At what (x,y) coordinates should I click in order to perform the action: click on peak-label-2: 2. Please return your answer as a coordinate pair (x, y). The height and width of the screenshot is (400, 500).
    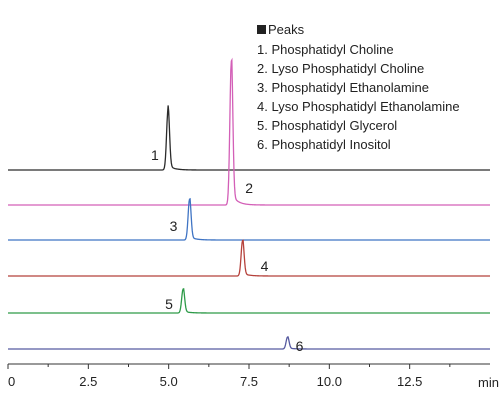
    Looking at the image, I should click on (249, 188).